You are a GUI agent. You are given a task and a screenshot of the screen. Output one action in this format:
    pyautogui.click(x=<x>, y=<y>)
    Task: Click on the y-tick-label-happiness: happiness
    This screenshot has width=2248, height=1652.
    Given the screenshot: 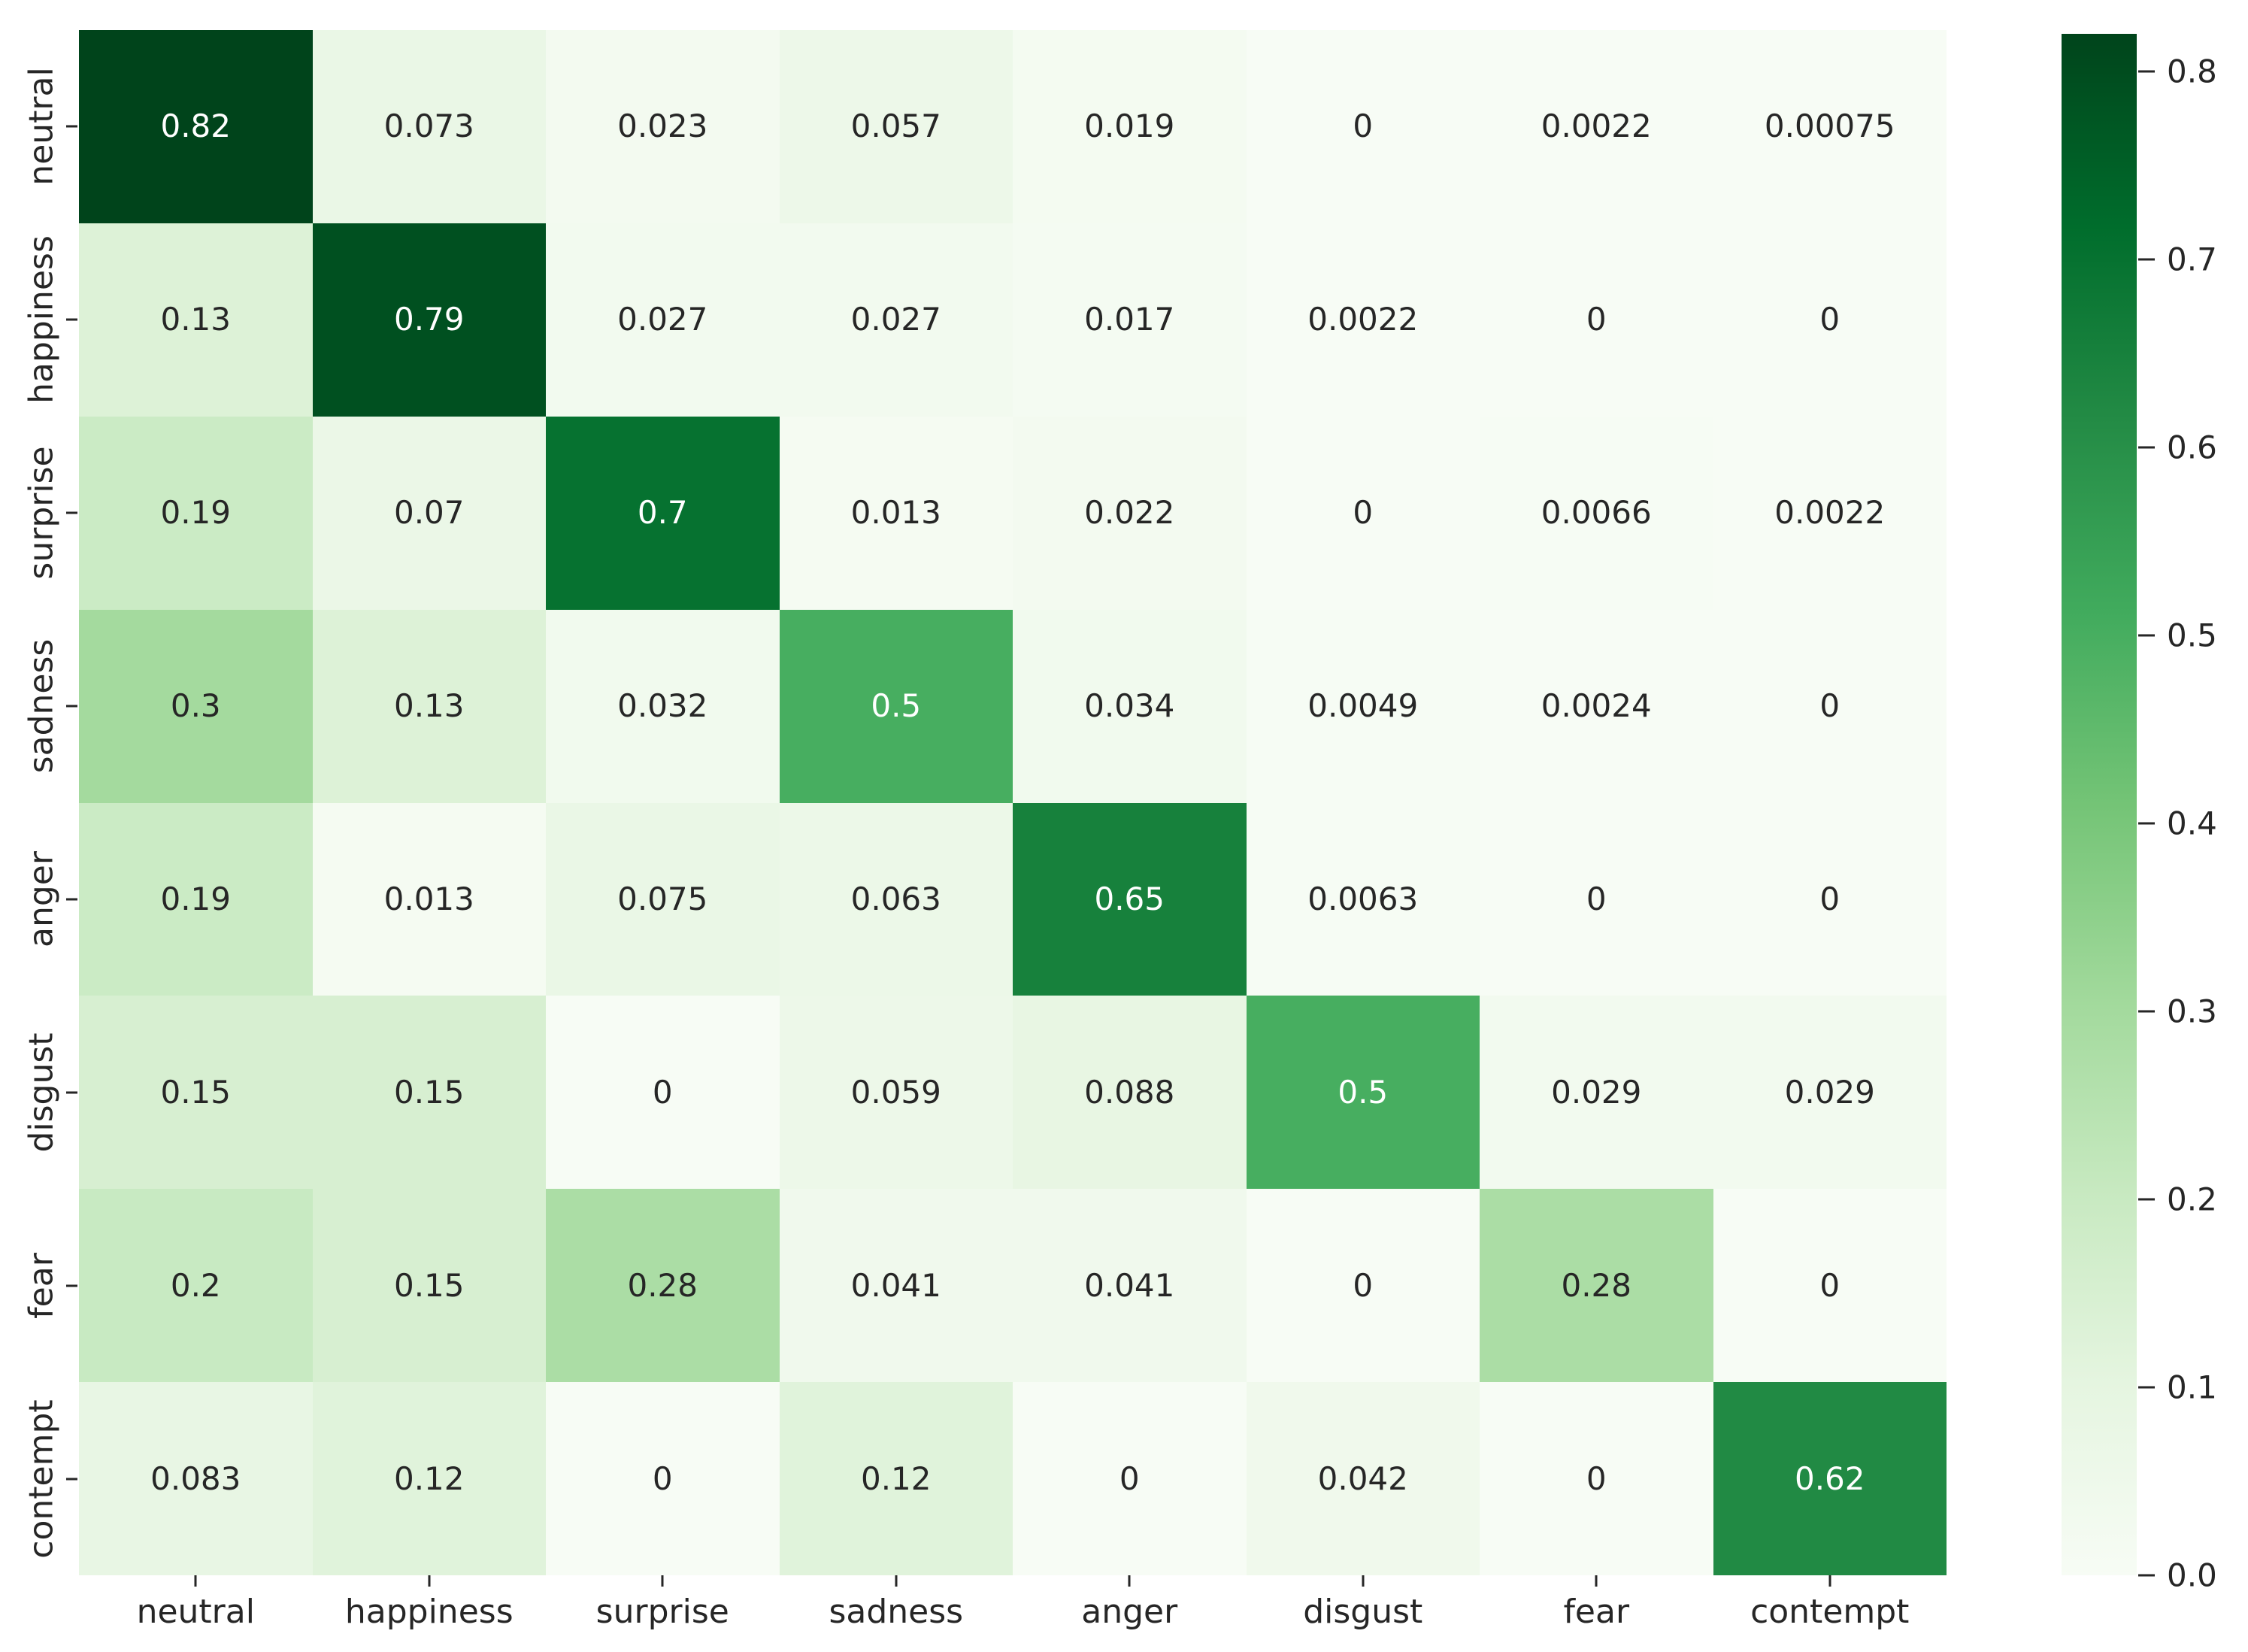 What is the action you would take?
    pyautogui.click(x=41, y=320)
    